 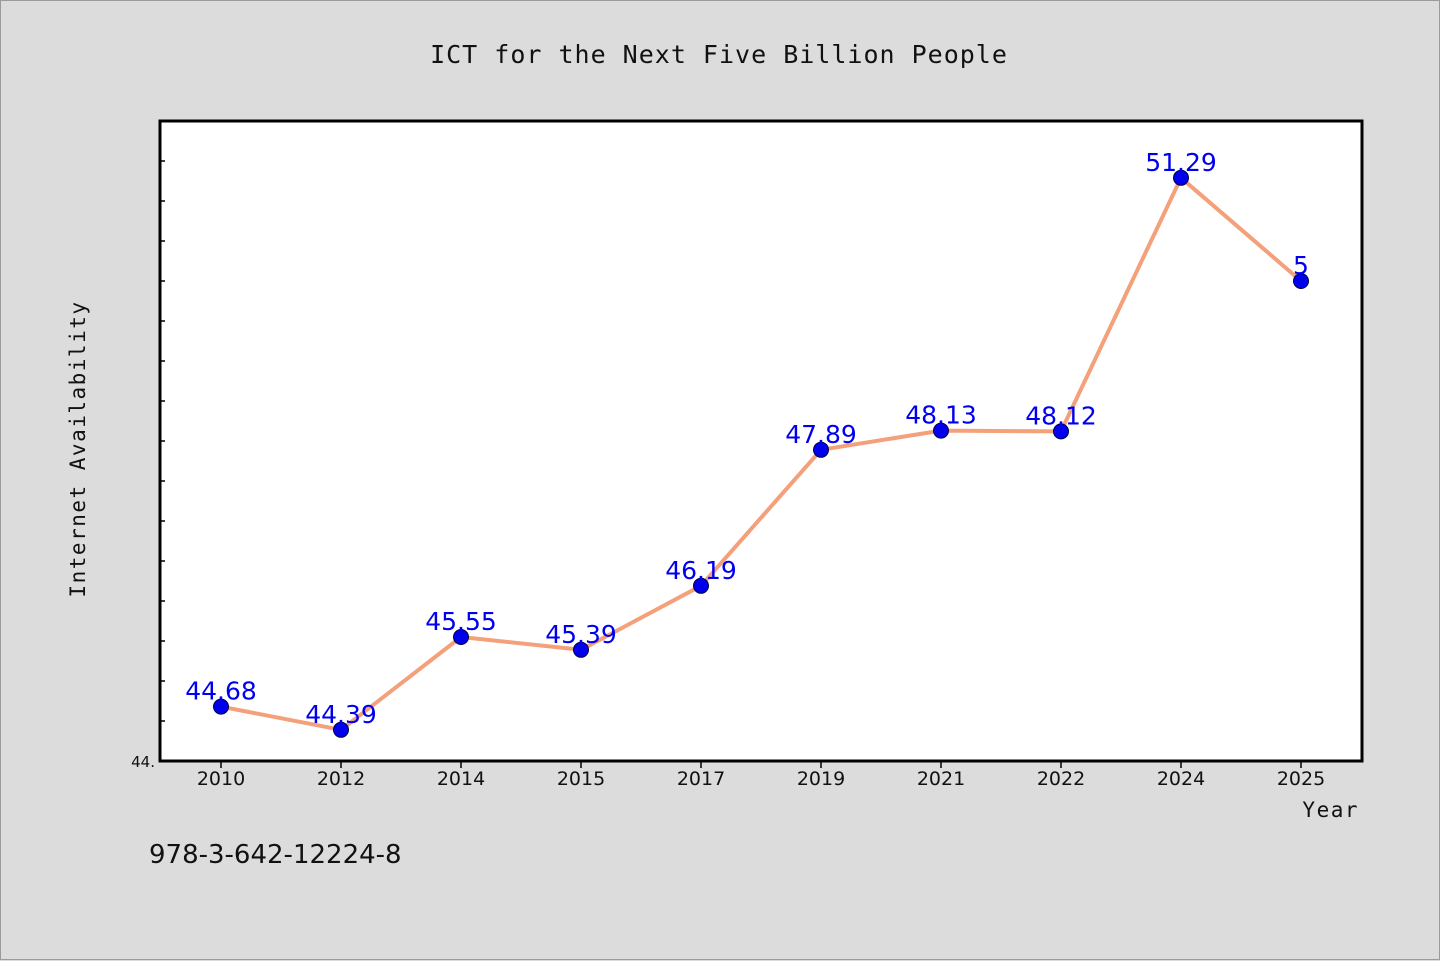 What do you see at coordinates (1301, 779) in the screenshot?
I see `x-tick-label: 2025` at bounding box center [1301, 779].